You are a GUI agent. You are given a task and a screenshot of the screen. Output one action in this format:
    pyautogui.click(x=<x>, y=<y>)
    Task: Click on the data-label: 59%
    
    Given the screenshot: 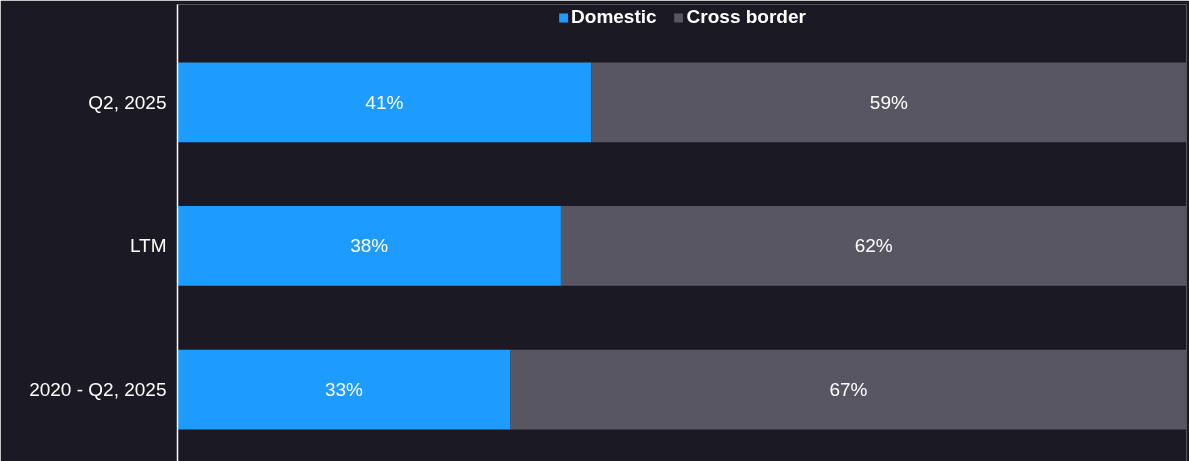 What is the action you would take?
    pyautogui.click(x=888, y=102)
    